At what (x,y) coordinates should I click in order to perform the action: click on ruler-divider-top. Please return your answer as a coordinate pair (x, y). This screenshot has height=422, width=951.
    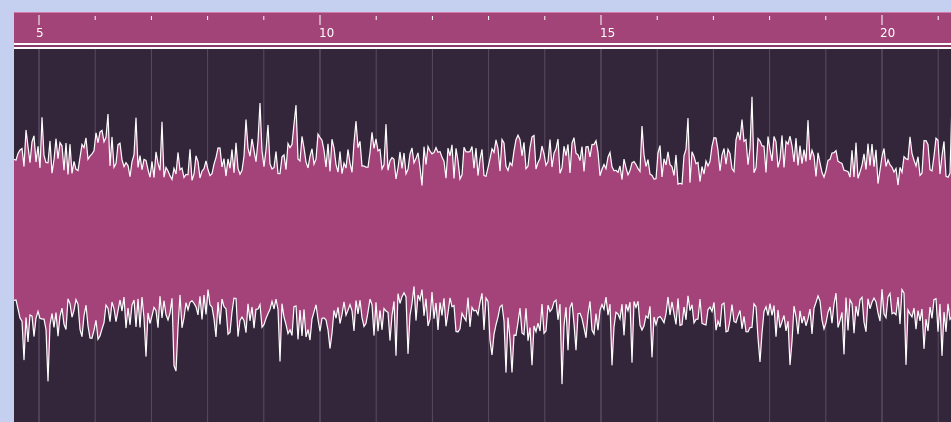
    Looking at the image, I should click on (482, 44).